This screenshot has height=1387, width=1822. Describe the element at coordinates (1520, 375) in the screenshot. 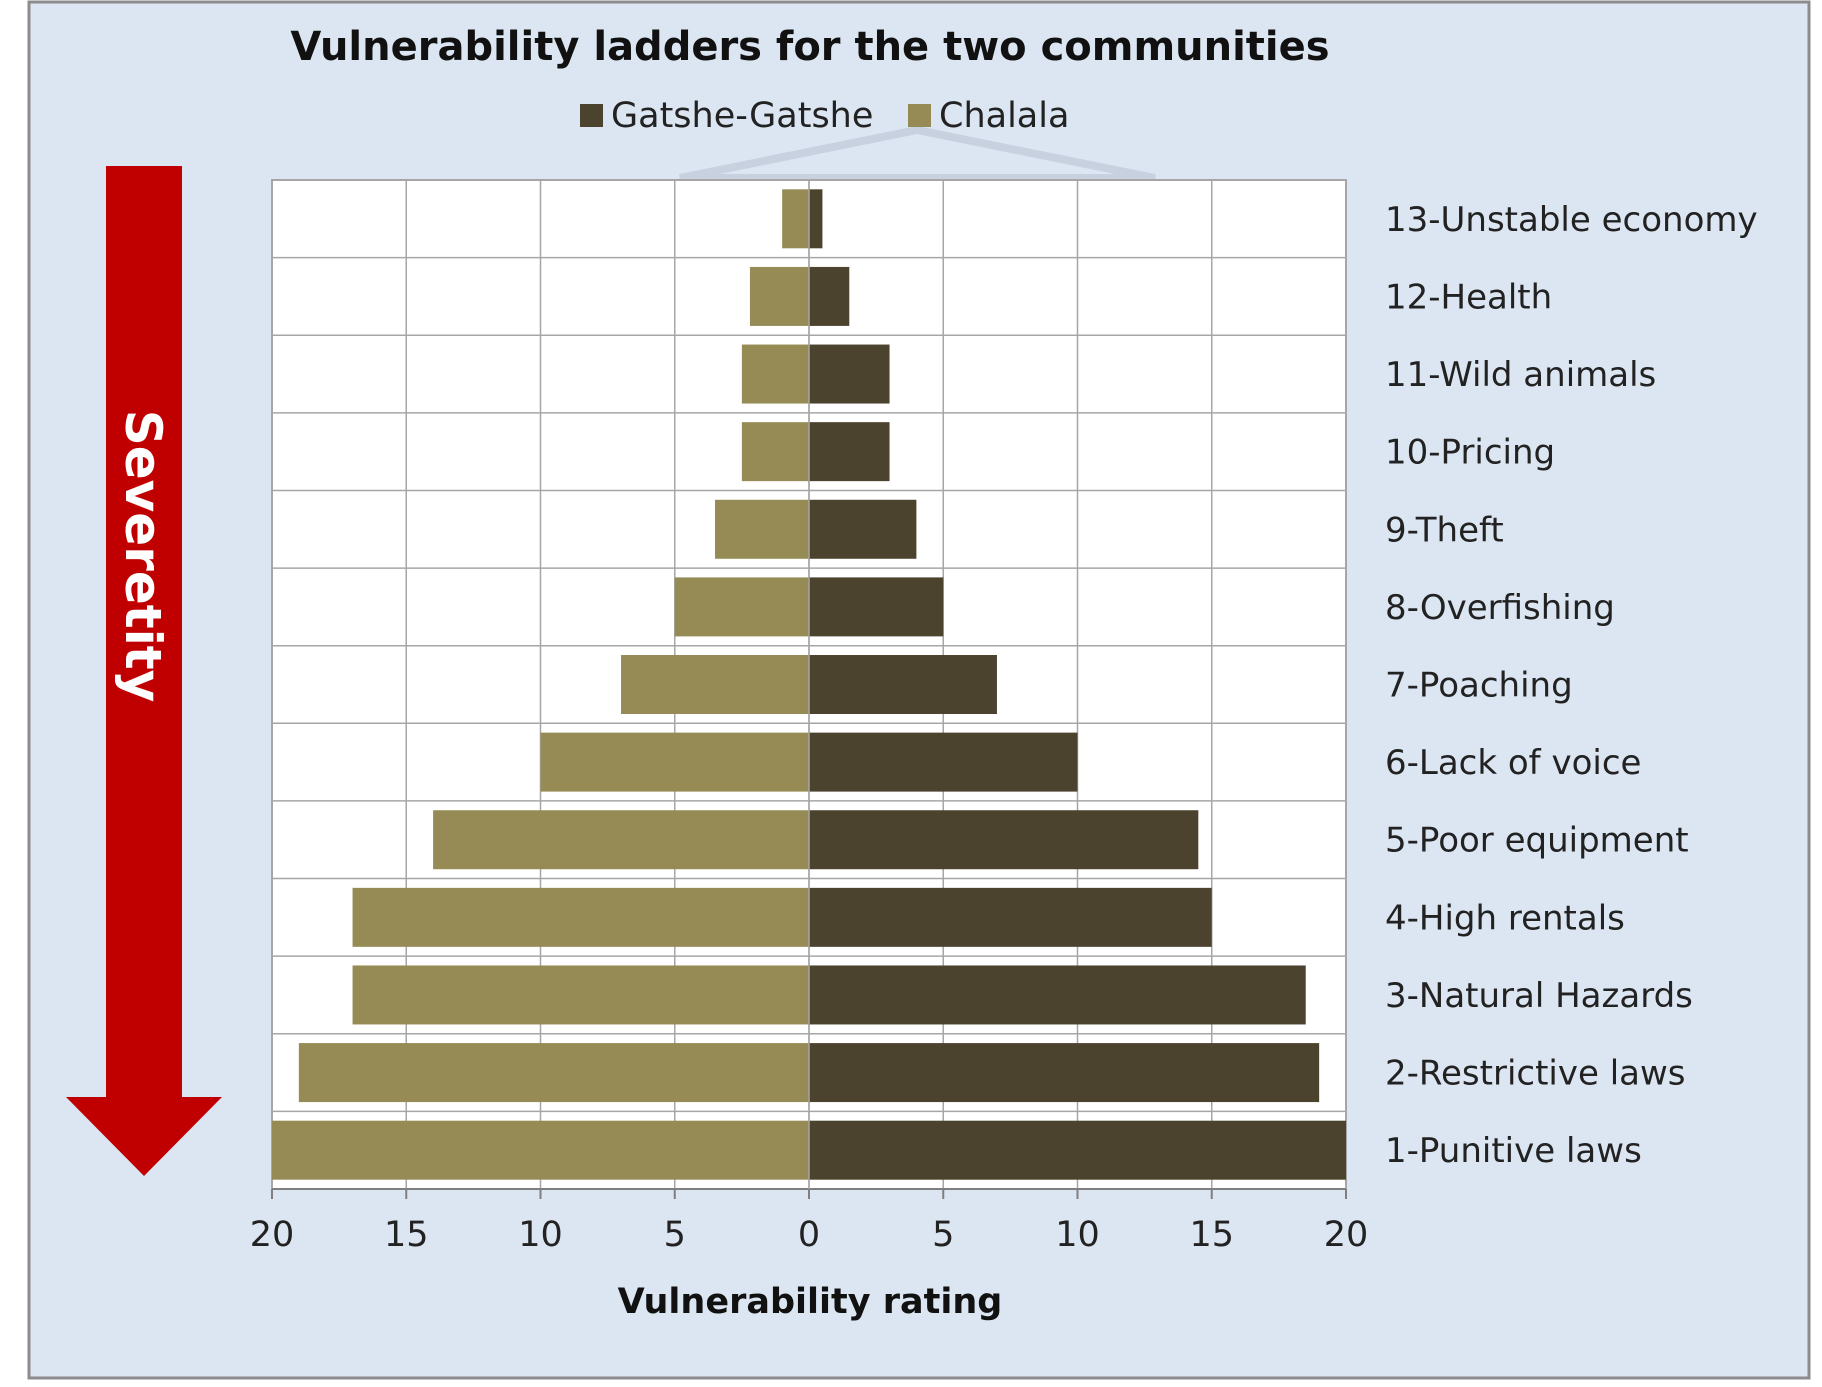

I see `category-label: 11-Wild animals` at that location.